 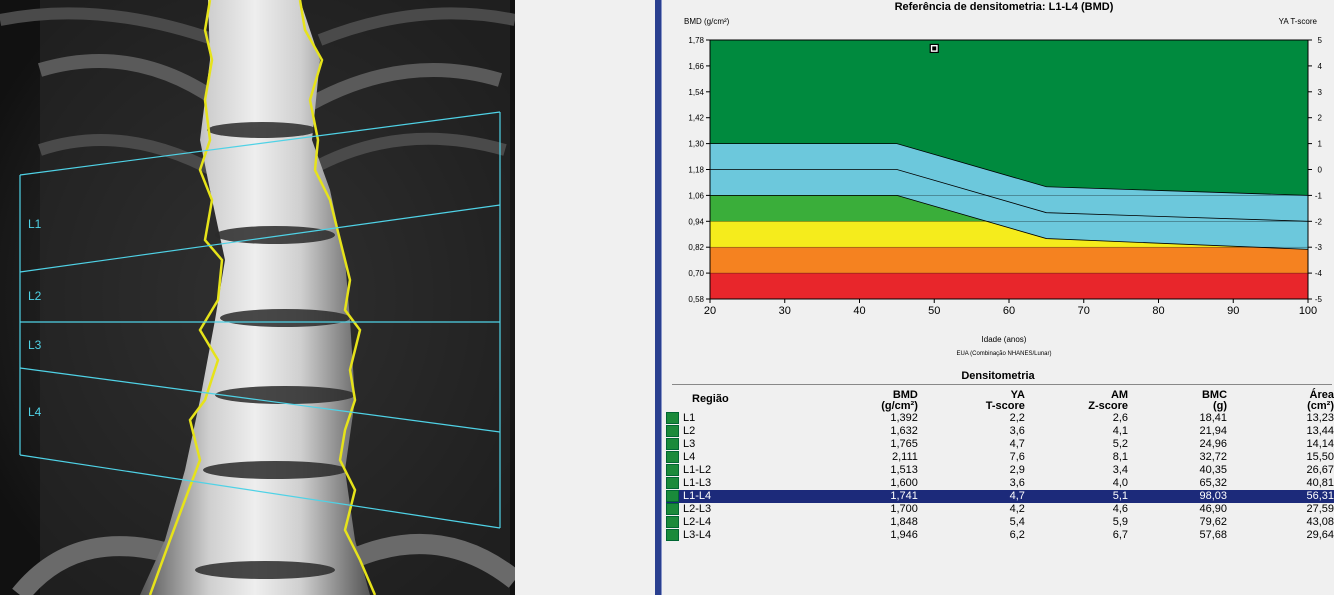 I want to click on region-label: L1-L2, so click(x=697, y=470).